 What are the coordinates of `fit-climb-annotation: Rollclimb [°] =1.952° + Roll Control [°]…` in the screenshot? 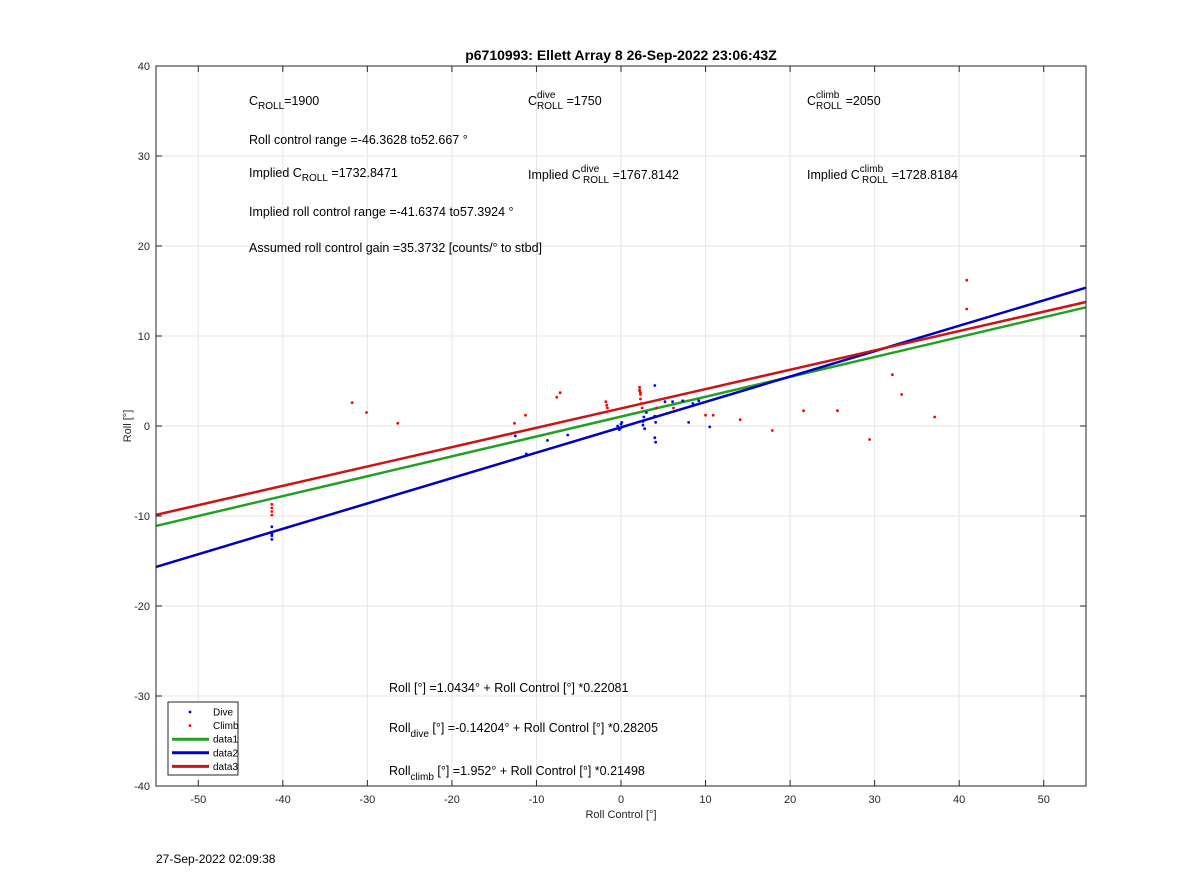 It's located at (517, 773).